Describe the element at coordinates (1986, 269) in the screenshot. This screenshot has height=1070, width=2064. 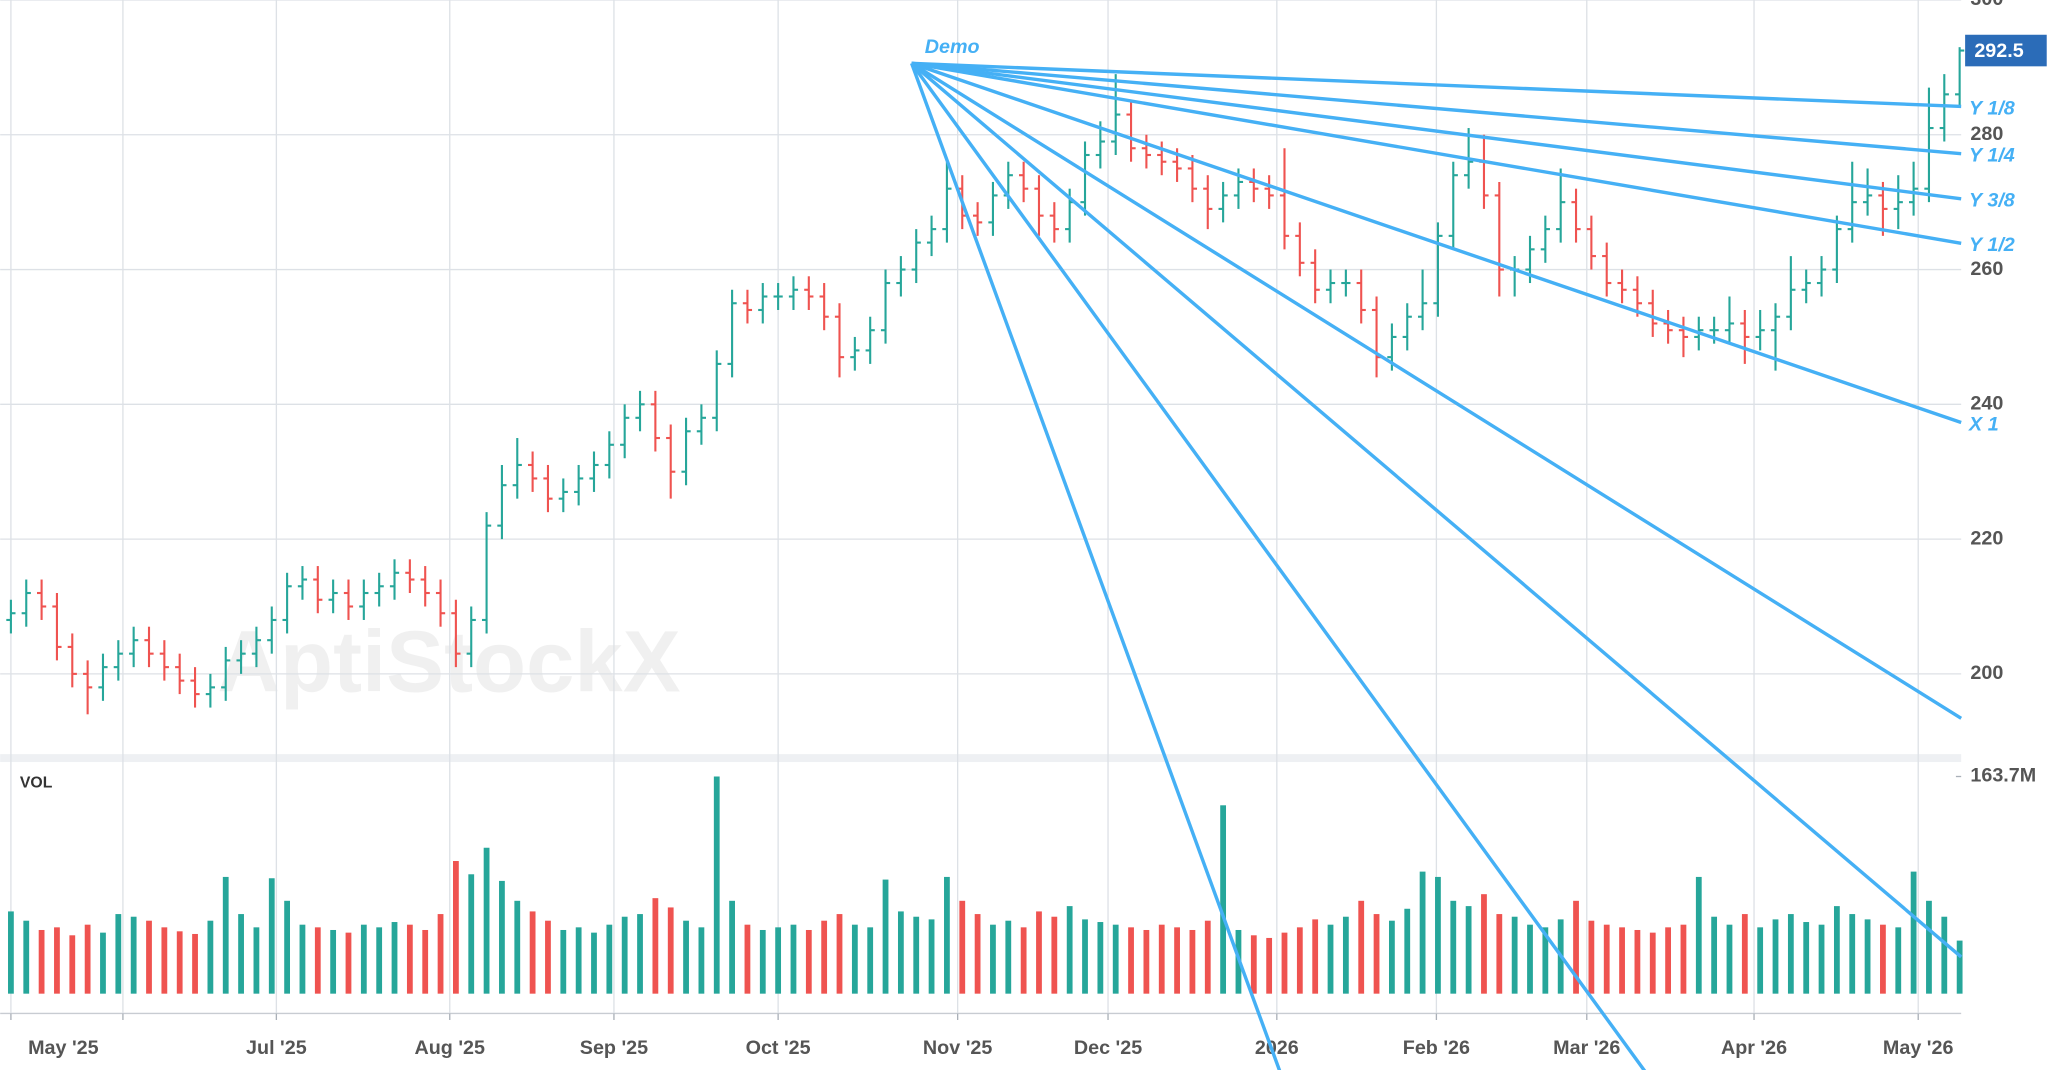
I see `y-tick-label: 260` at that location.